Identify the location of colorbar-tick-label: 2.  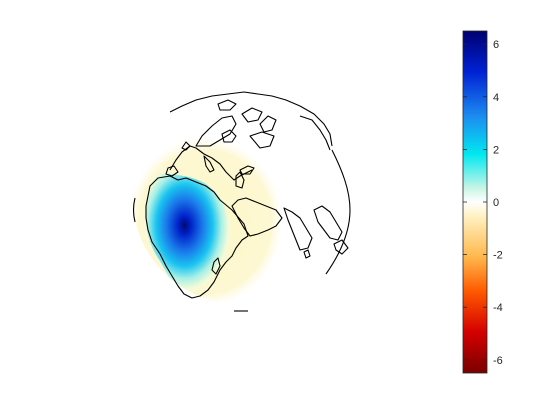
(496, 150).